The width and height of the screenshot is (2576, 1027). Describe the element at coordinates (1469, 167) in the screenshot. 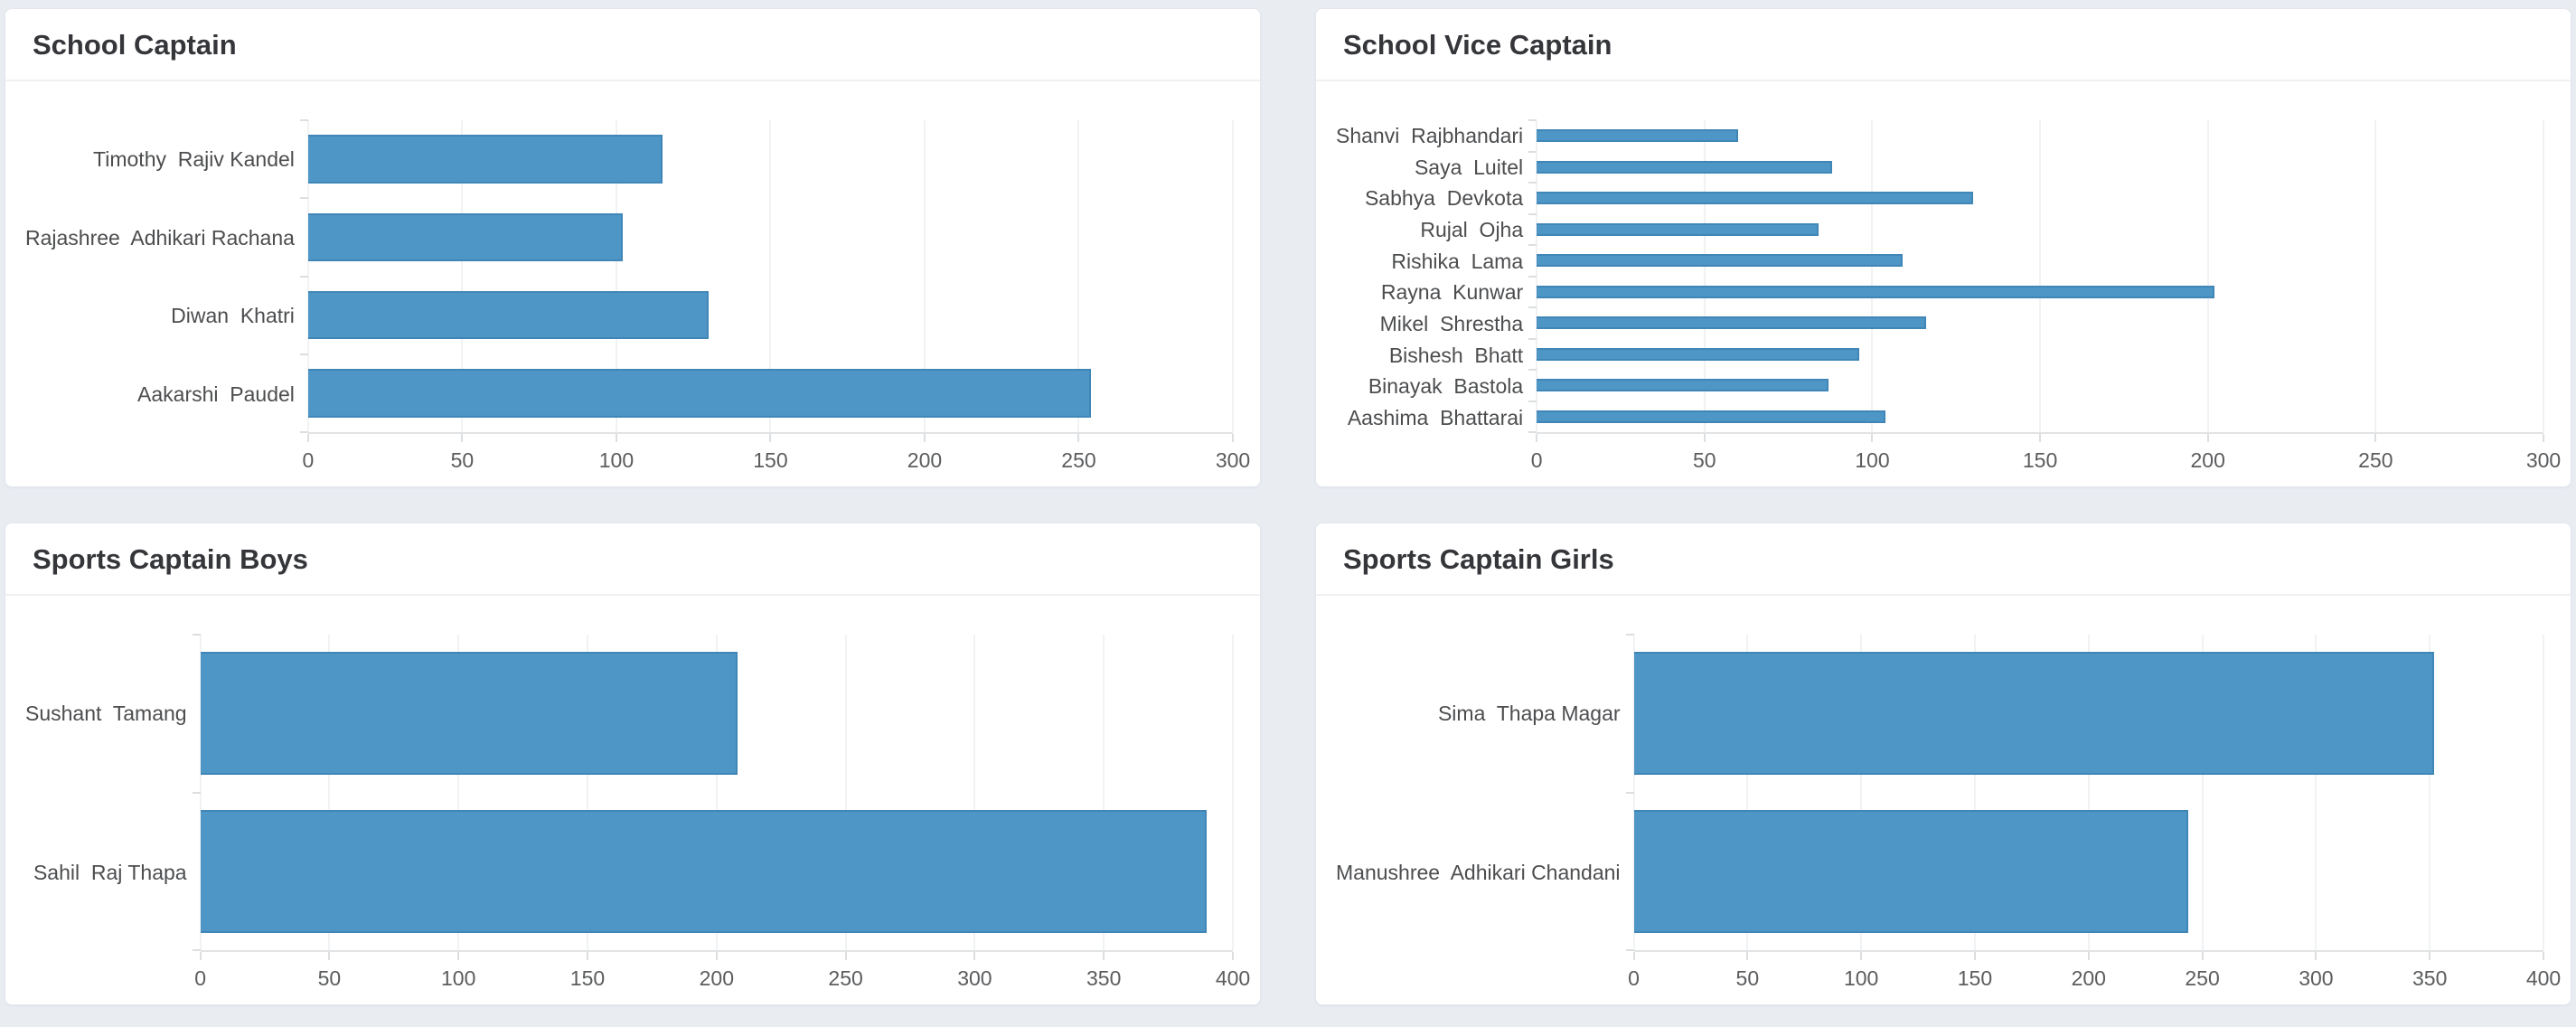

I see `category-label: Saya Luitel` at that location.